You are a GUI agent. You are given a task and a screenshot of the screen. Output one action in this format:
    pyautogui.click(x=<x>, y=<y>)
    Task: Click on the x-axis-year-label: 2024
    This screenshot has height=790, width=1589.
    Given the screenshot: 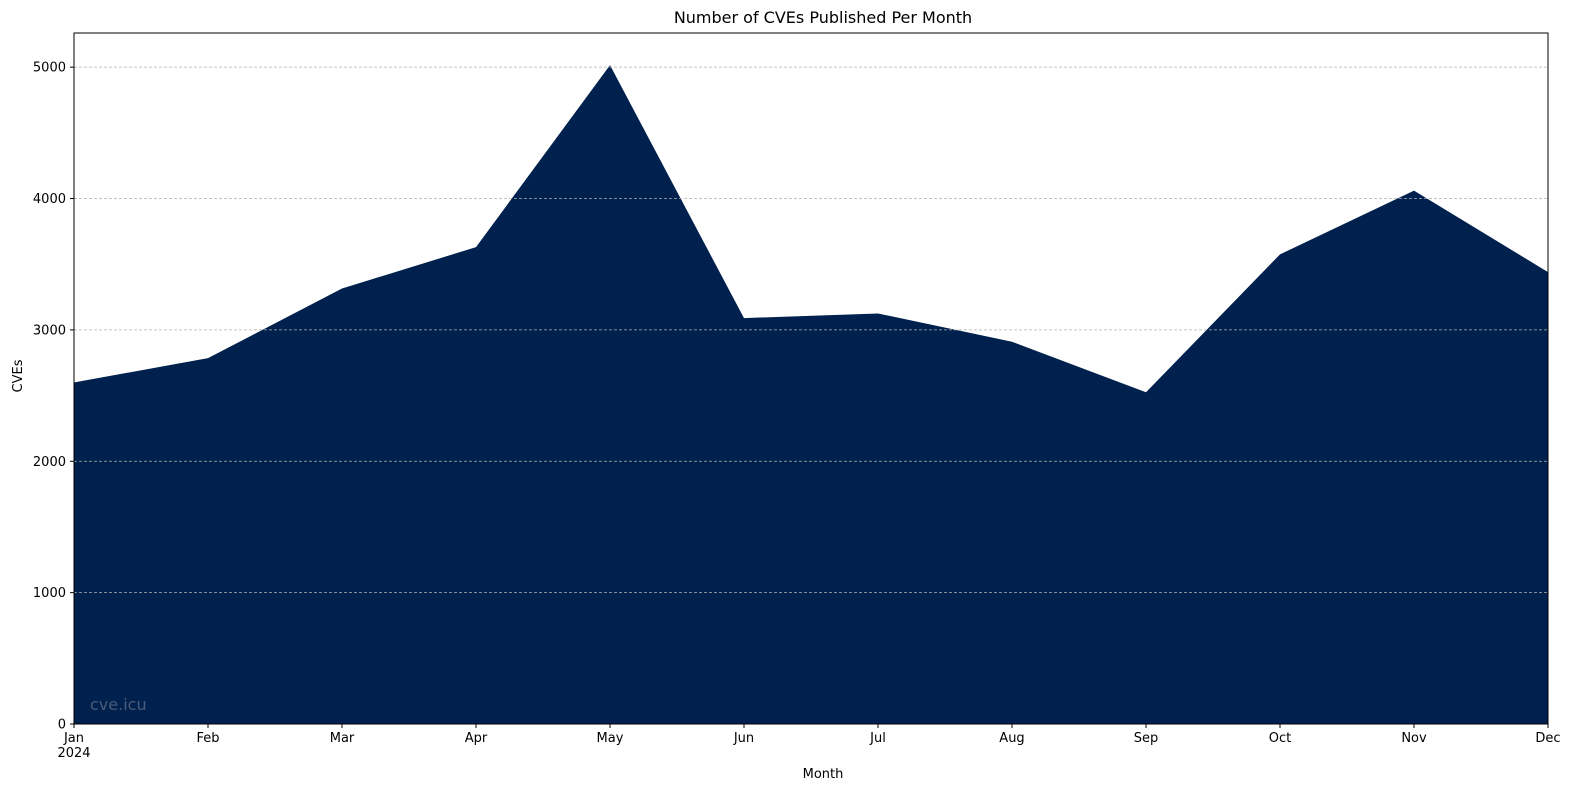 What is the action you would take?
    pyautogui.click(x=73, y=753)
    